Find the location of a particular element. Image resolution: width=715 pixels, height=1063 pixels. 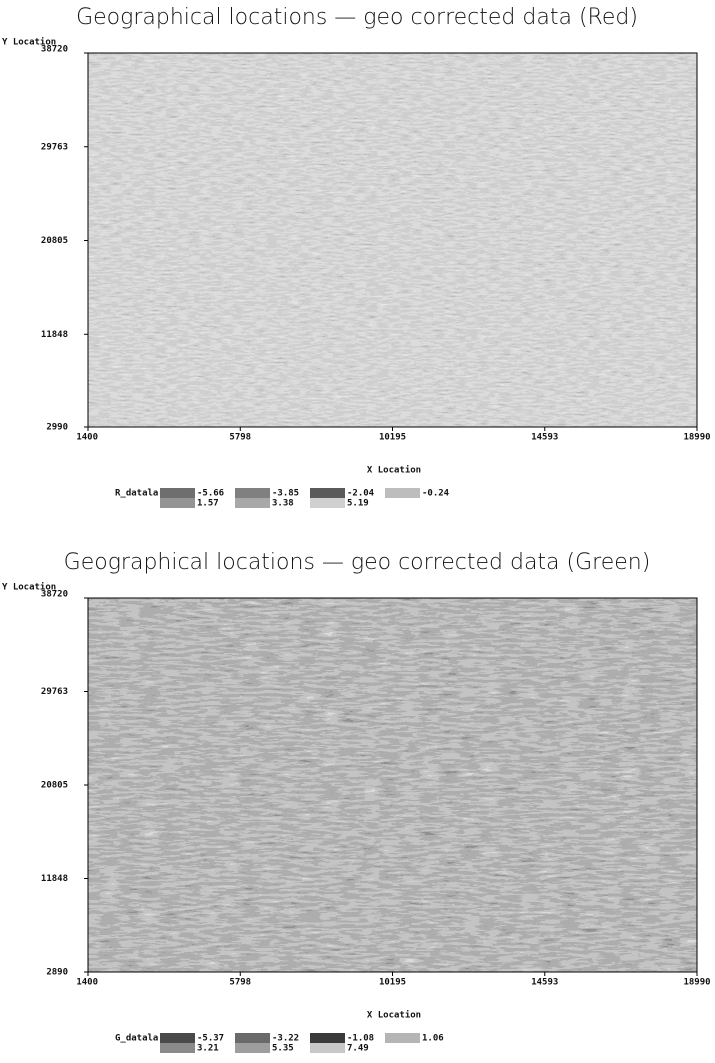

legend-label: 3.21 is located at coordinates (208, 1049).